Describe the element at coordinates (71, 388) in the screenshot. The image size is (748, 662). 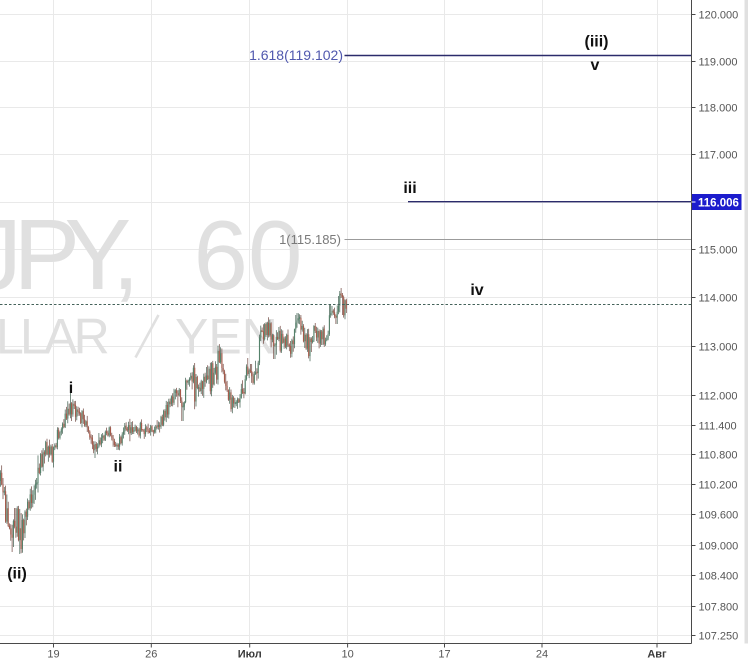
I see `svg-text: i` at that location.